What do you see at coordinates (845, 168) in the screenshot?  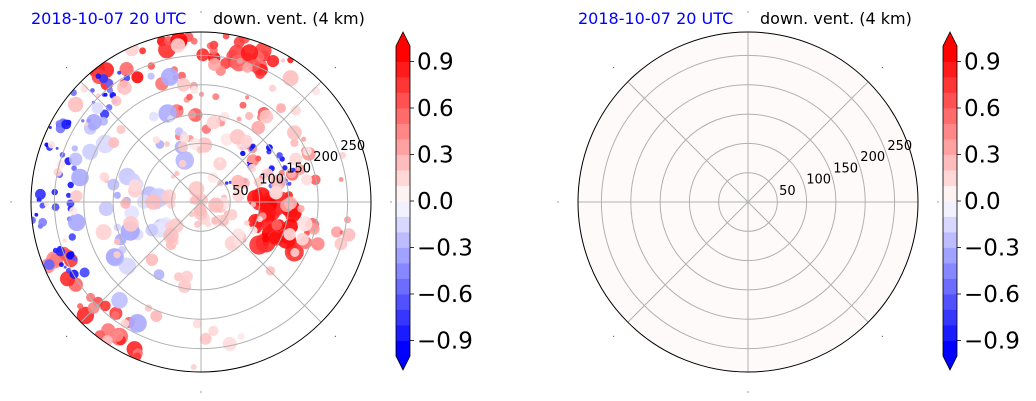 I see `radial-tick-label: 150` at bounding box center [845, 168].